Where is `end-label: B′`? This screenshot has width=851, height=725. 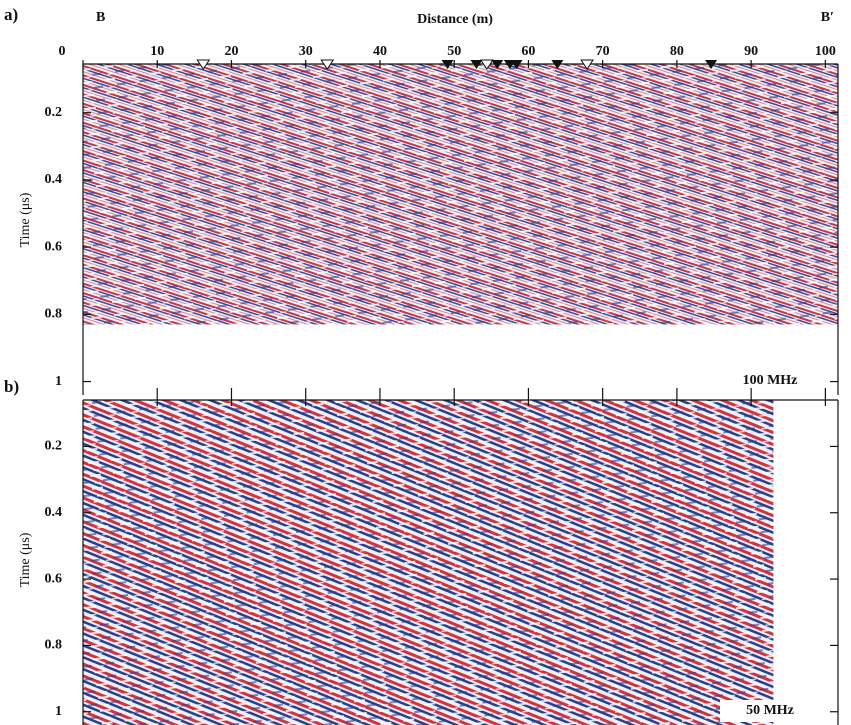
end-label: B′ is located at coordinates (827, 17).